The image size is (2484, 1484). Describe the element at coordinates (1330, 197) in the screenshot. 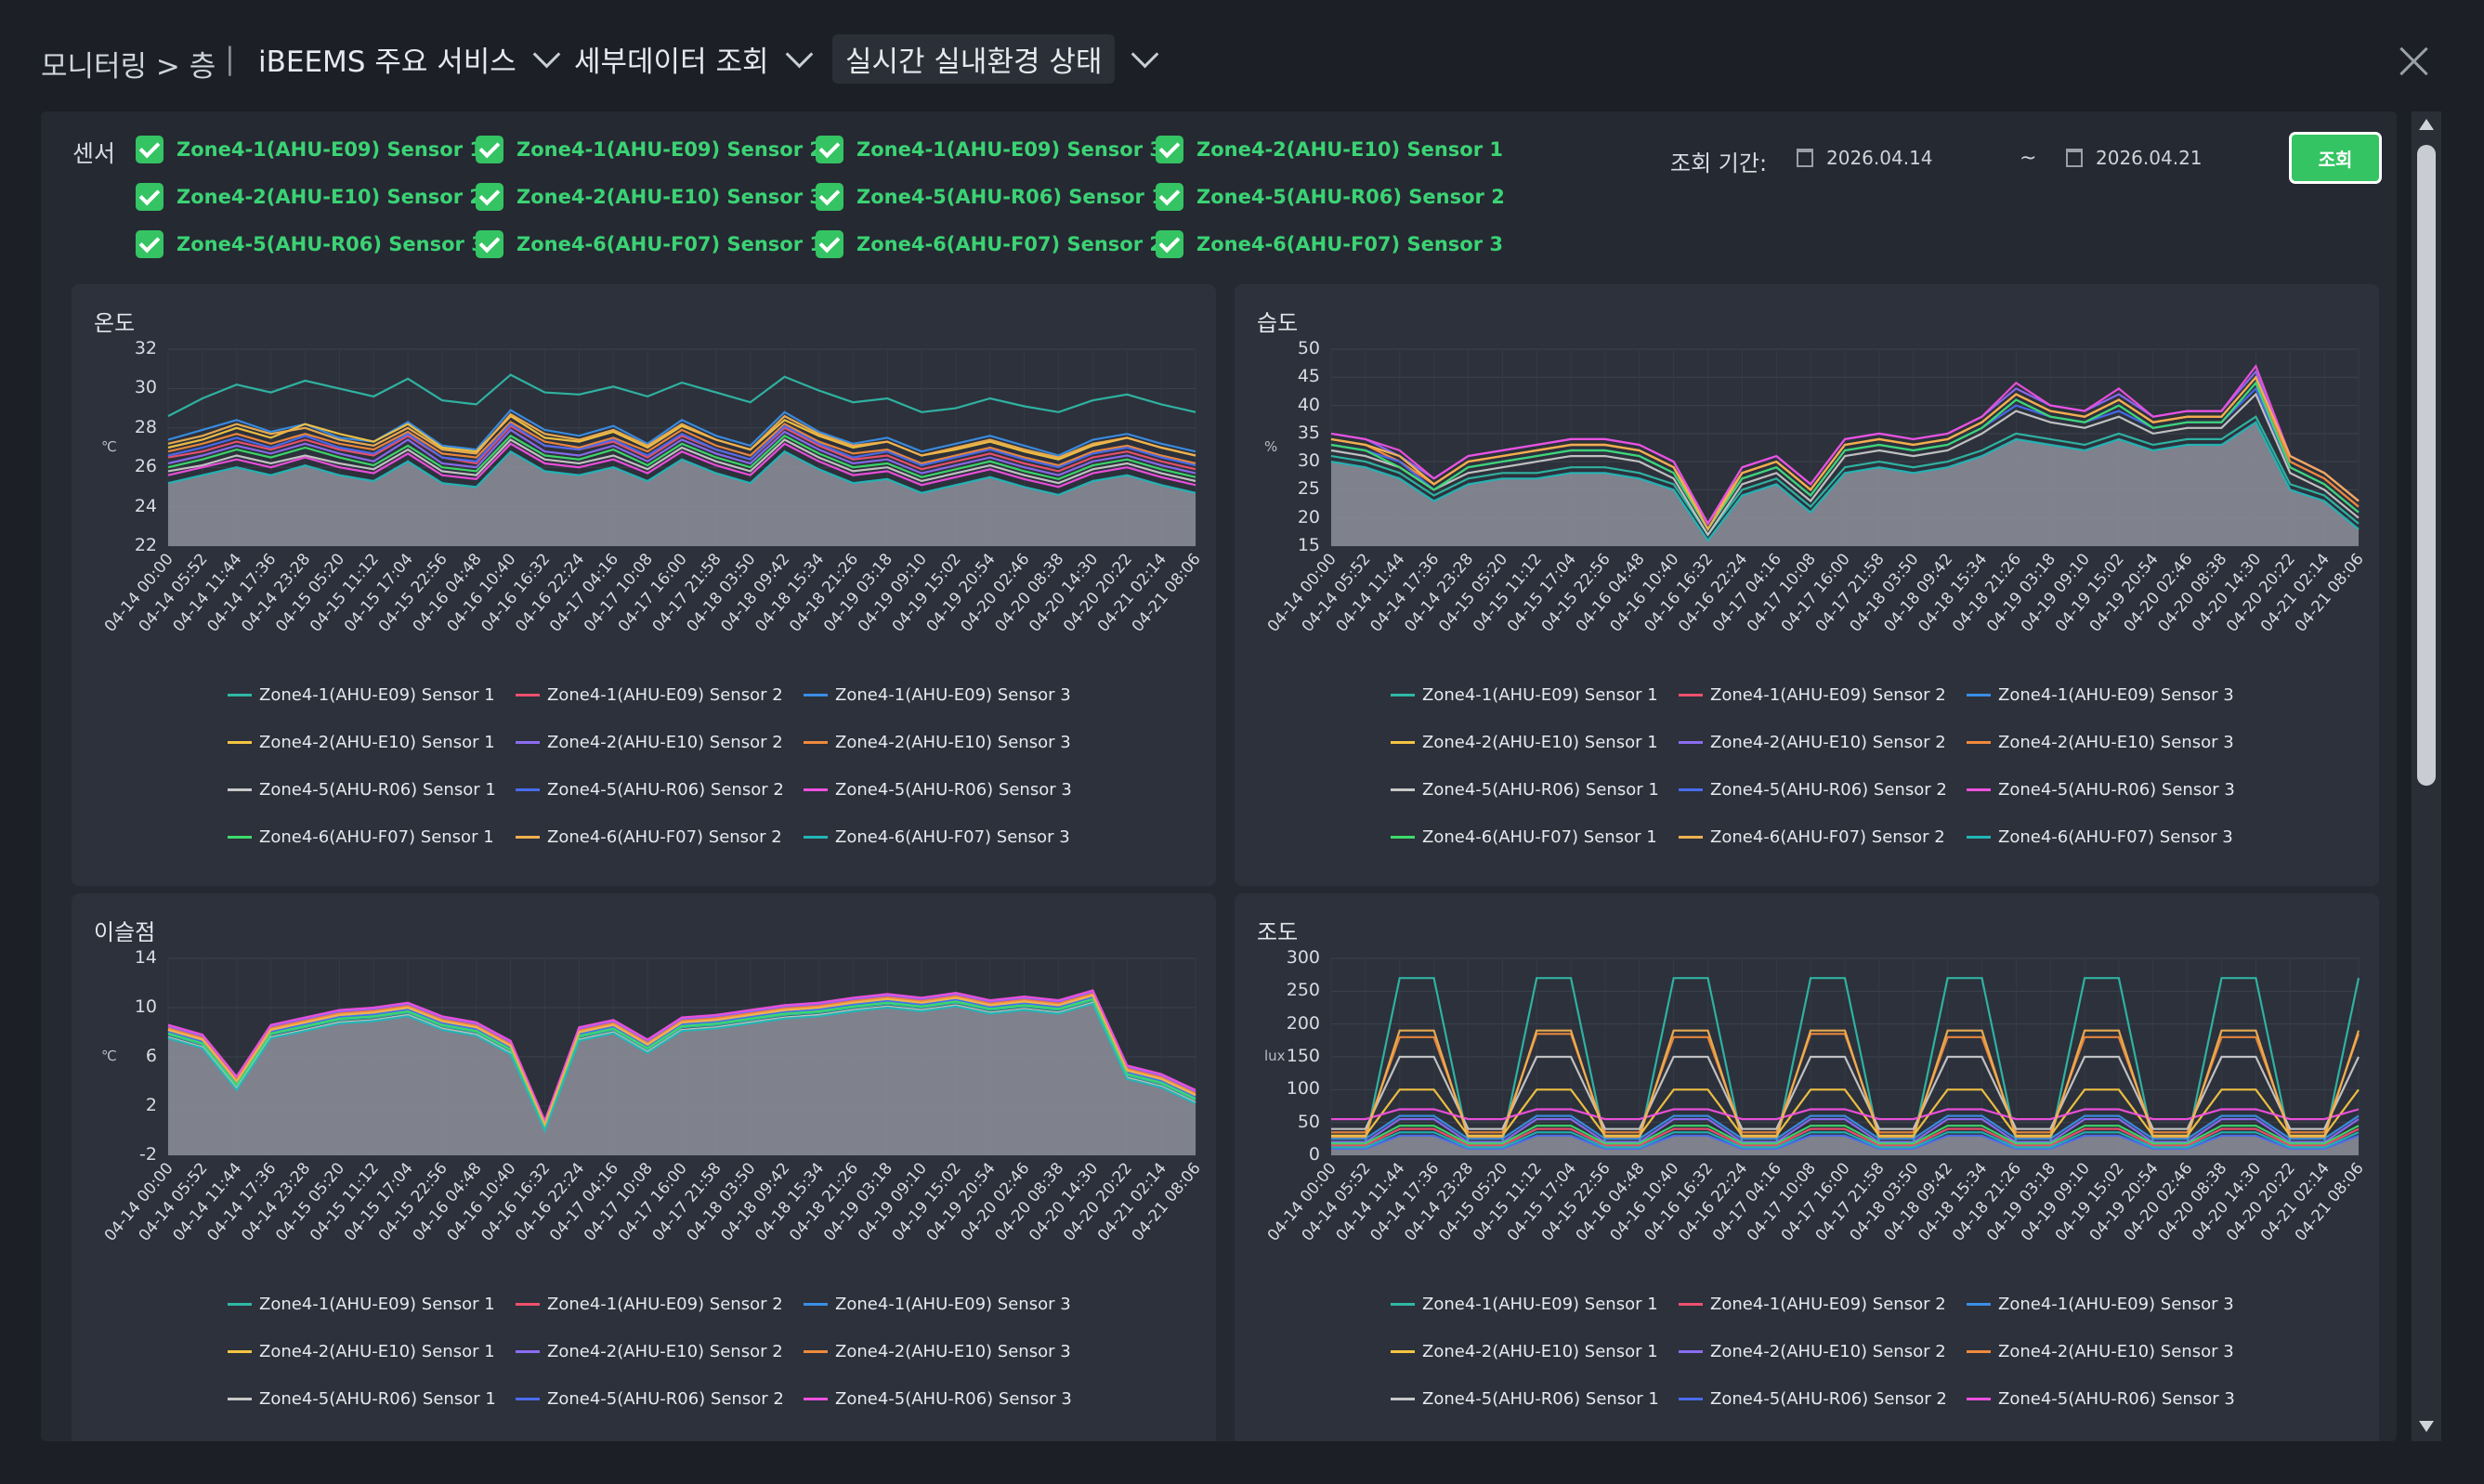

I see `sensor-checkbox-item: Zone4-5(AHU-R06) Sensor 2` at that location.